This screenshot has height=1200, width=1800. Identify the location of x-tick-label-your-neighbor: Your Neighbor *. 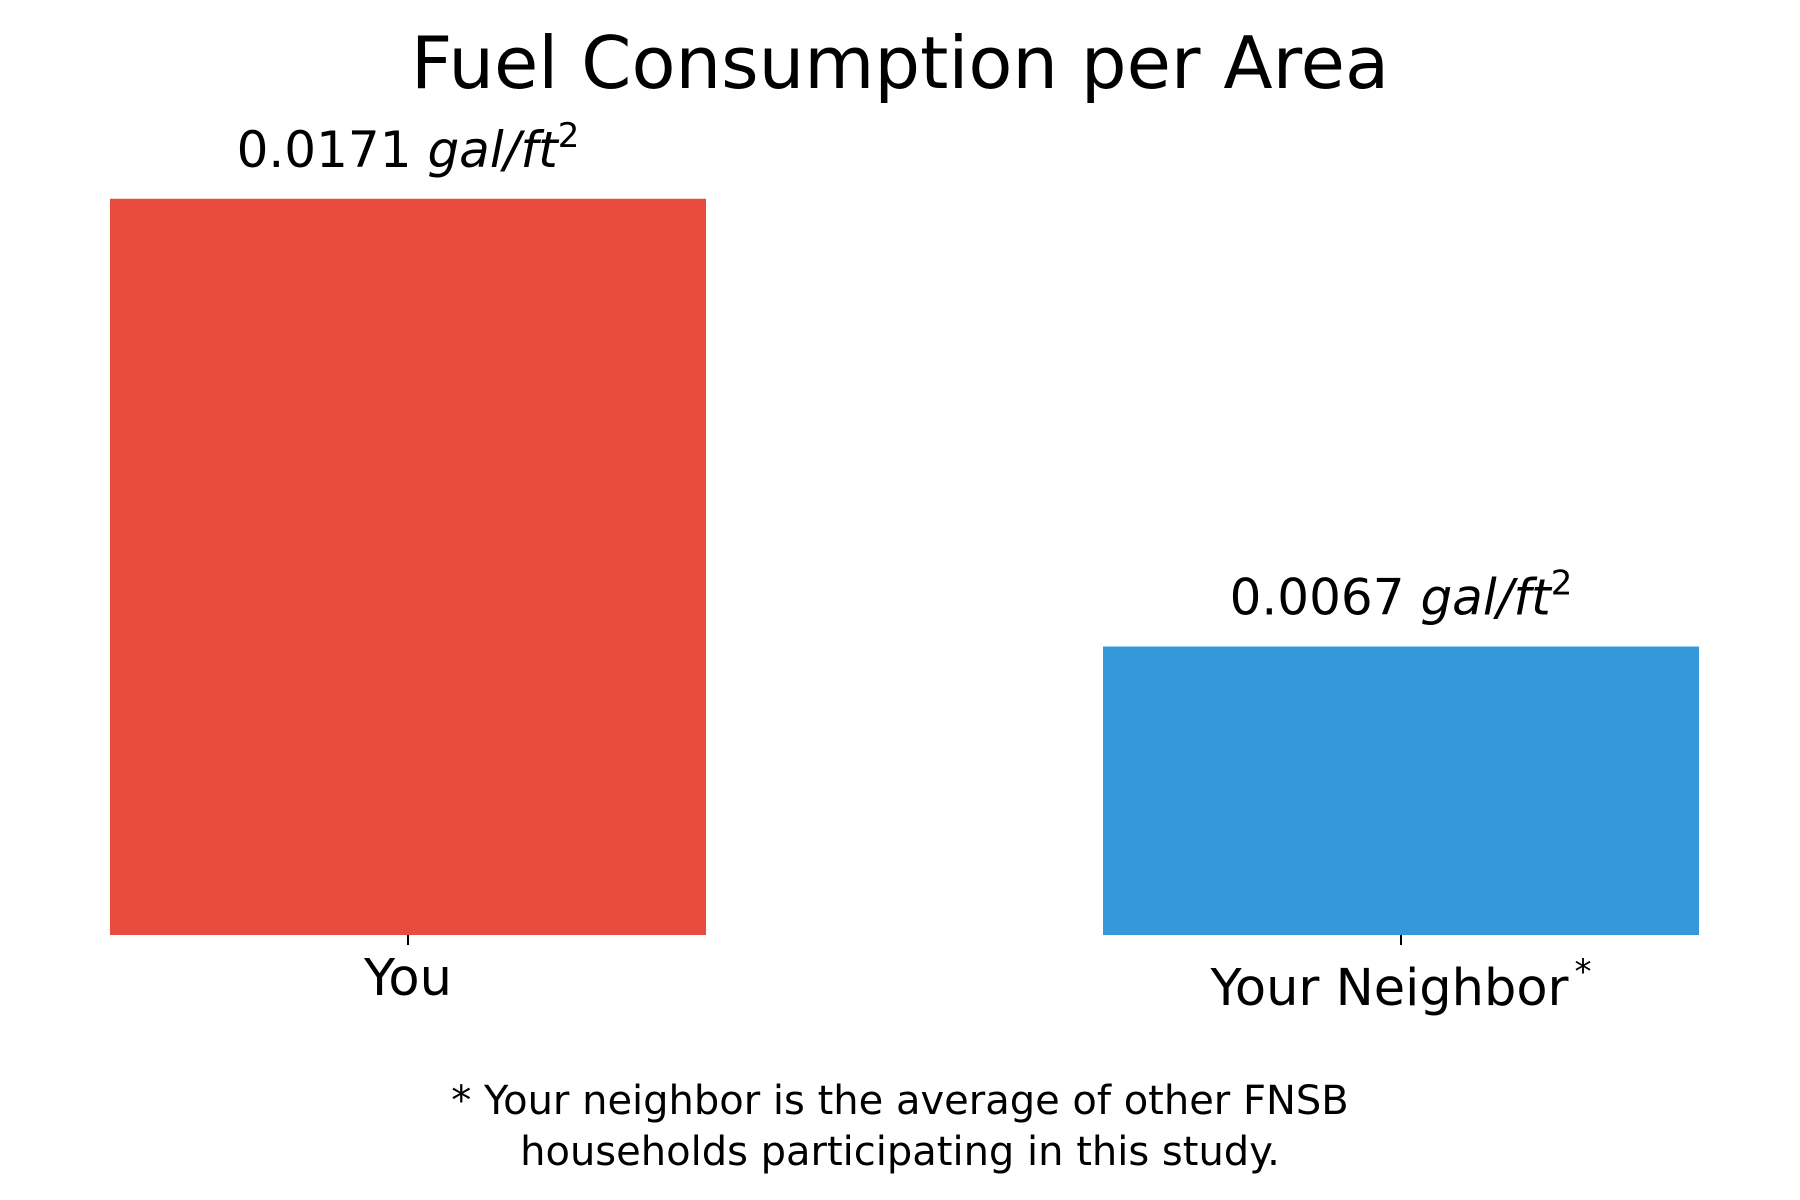
(1400, 985).